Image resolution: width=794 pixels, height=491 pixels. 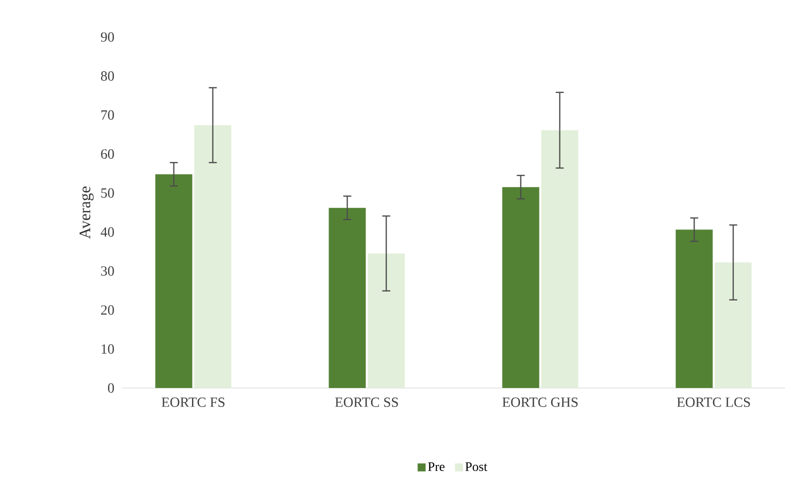 What do you see at coordinates (366, 402) in the screenshot?
I see `x-tick-label: EORTC SS` at bounding box center [366, 402].